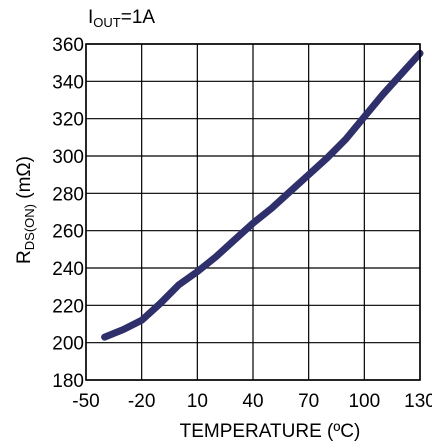 The width and height of the screenshot is (432, 445). What do you see at coordinates (270, 431) in the screenshot?
I see `x-axis-title: TEMPERATURE (ºC)` at bounding box center [270, 431].